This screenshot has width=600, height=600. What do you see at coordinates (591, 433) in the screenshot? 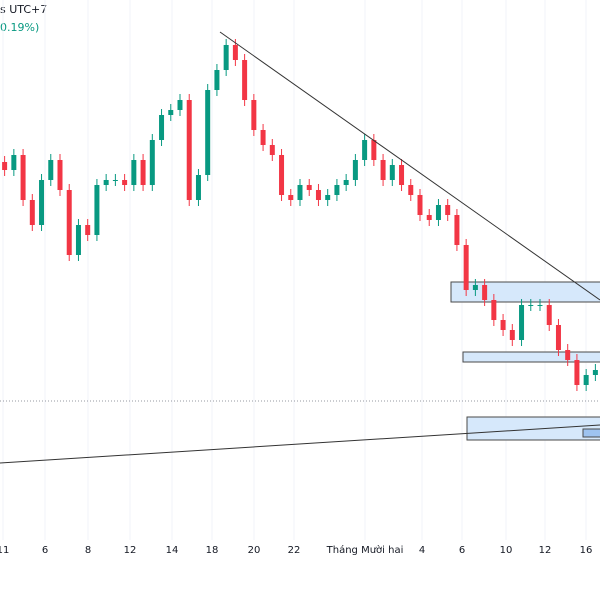
I see `zone-small` at bounding box center [591, 433].